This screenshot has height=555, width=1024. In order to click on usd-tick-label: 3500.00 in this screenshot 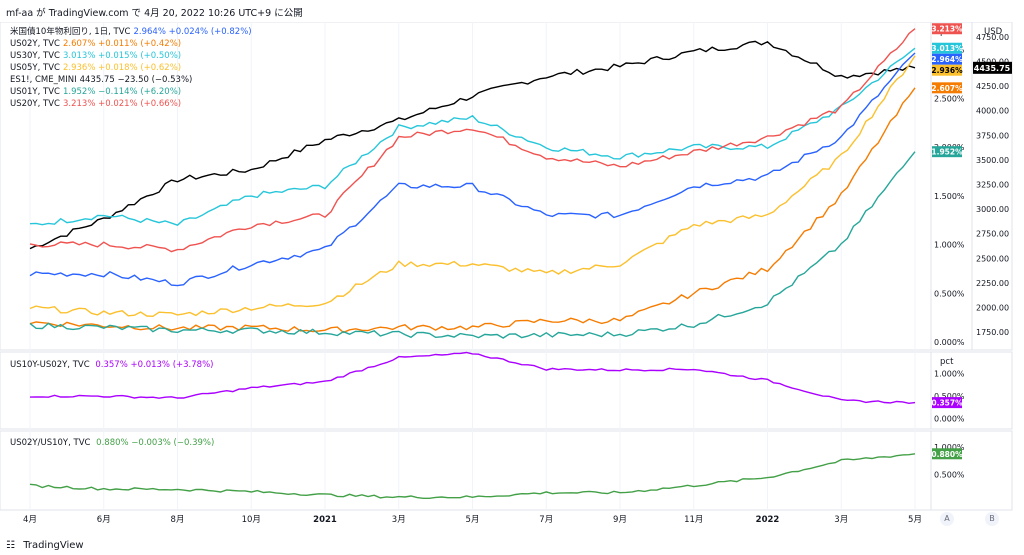, I will do `click(992, 160)`.